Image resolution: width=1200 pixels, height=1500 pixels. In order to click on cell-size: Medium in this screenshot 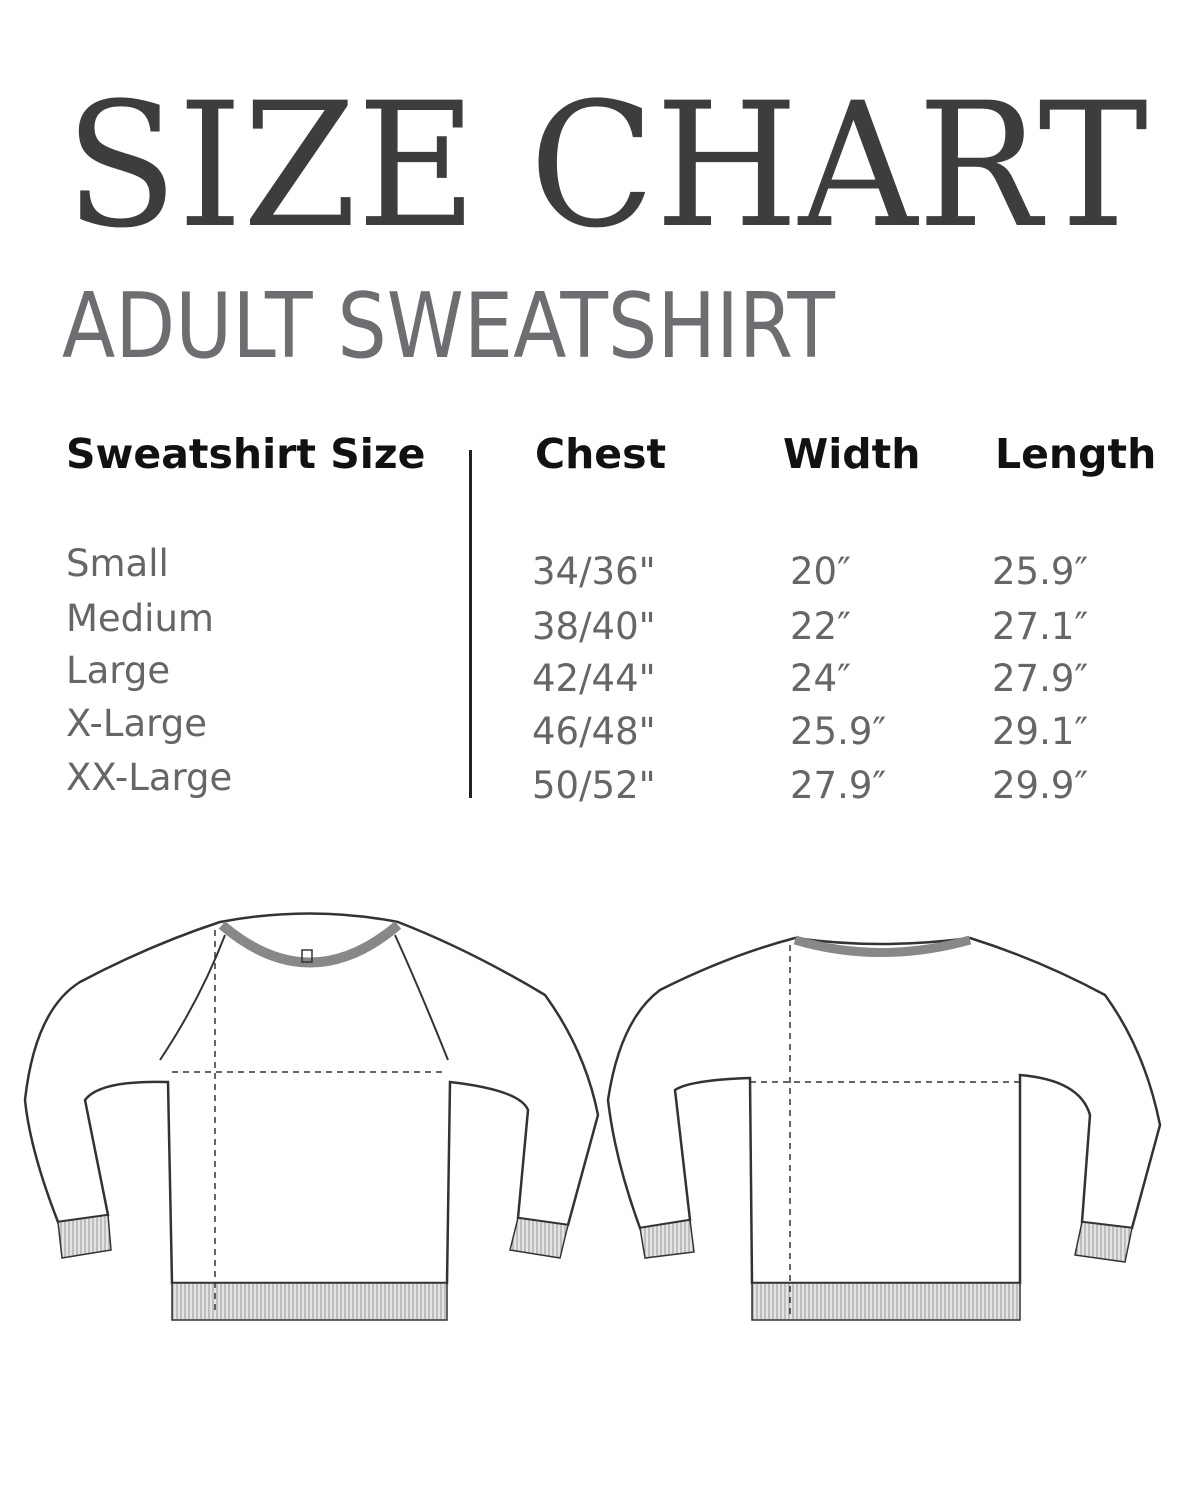, I will do `click(140, 618)`.